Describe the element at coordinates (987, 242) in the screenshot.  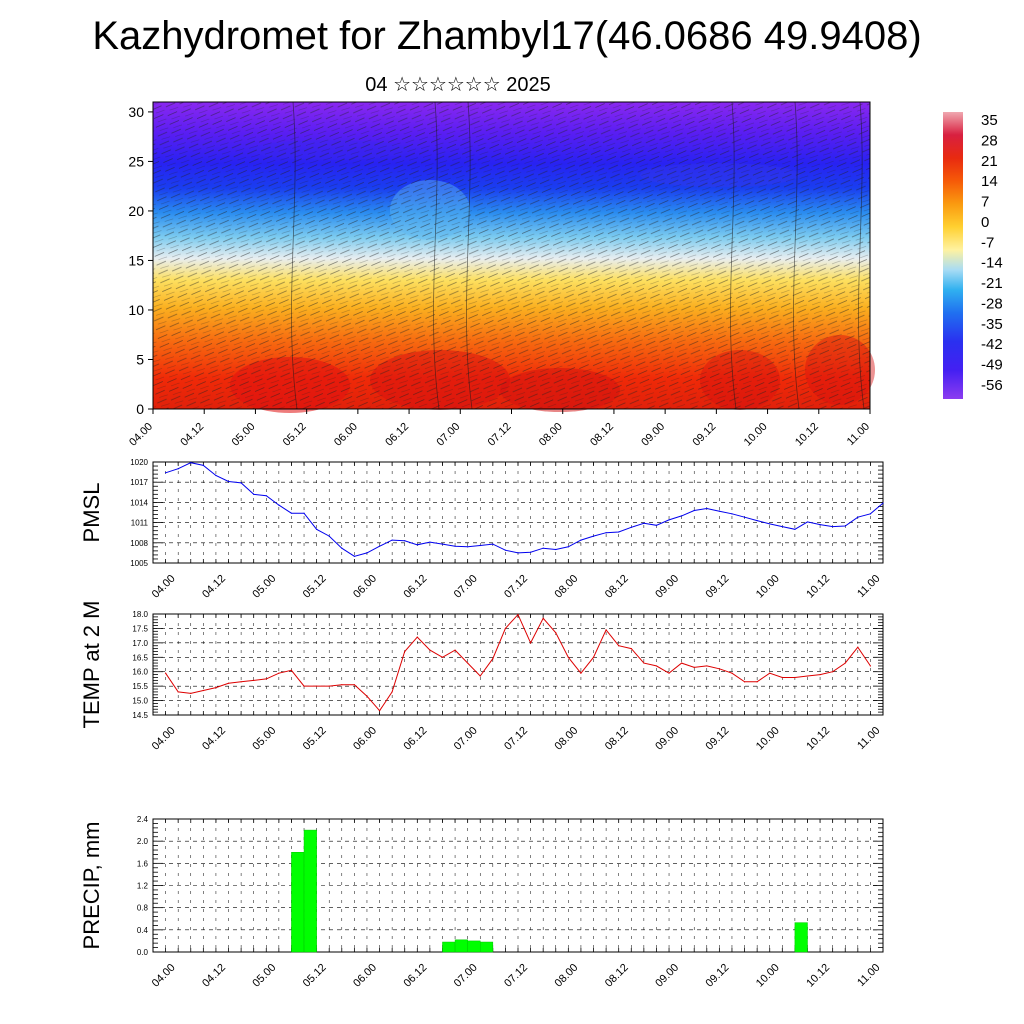
I see `colorbar-label: -7` at that location.